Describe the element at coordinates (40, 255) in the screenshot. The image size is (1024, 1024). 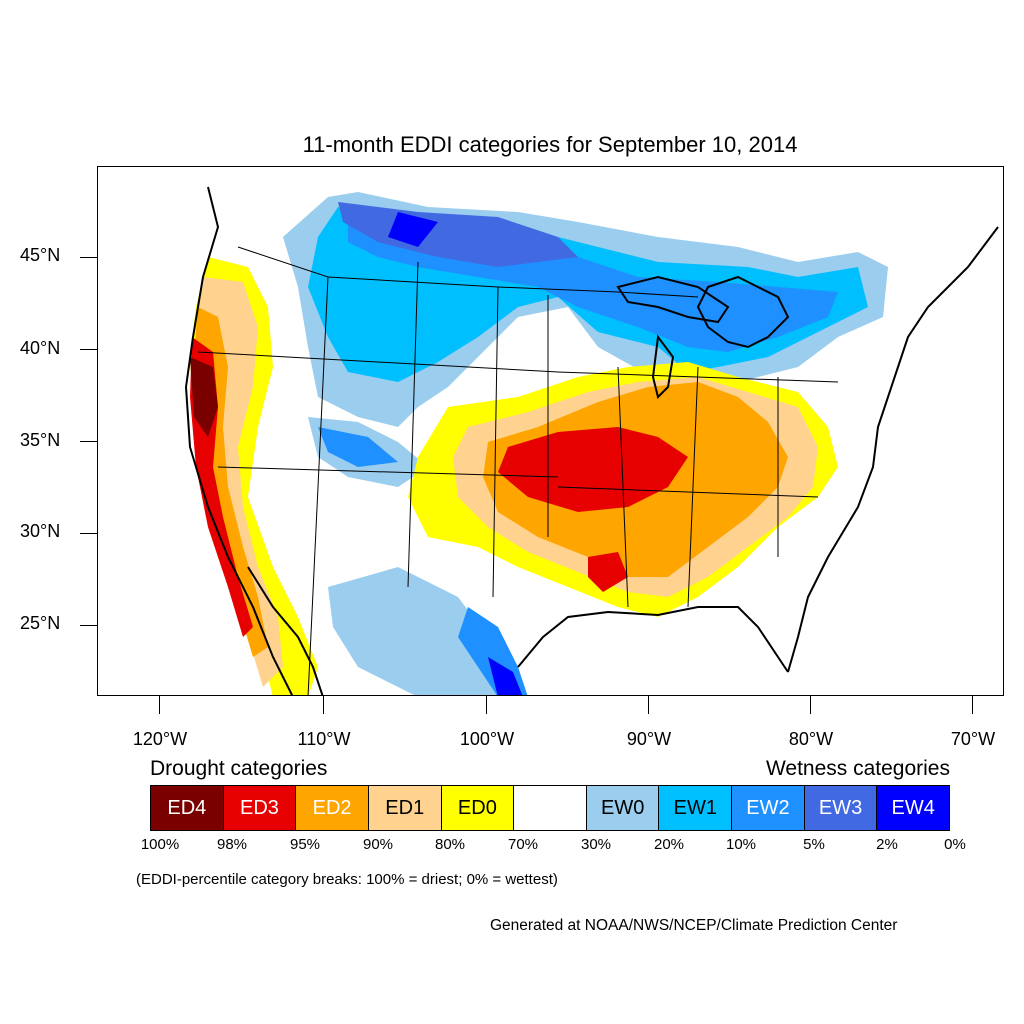
I see `lat-label-45: 45°N` at that location.